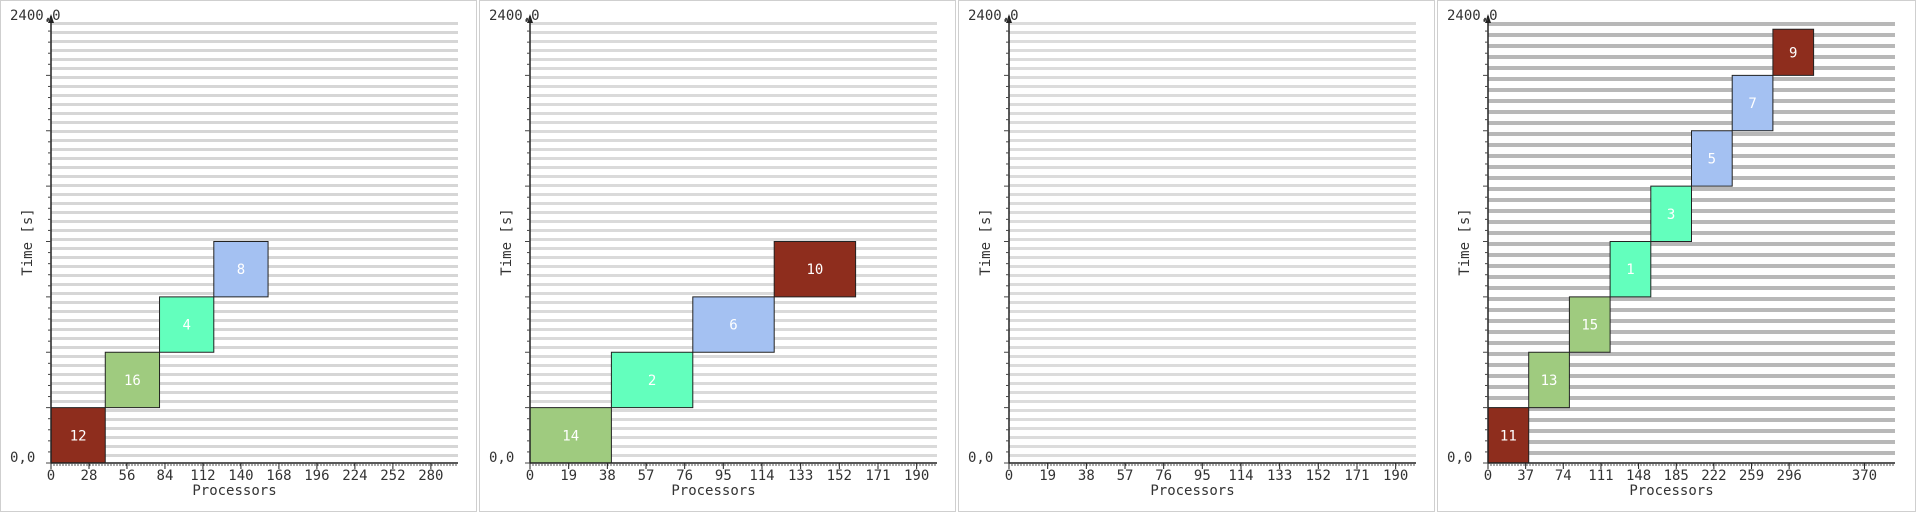 Image resolution: width=1916 pixels, height=512 pixels. What do you see at coordinates (1488, 18) in the screenshot?
I see `y-axis-arrow` at bounding box center [1488, 18].